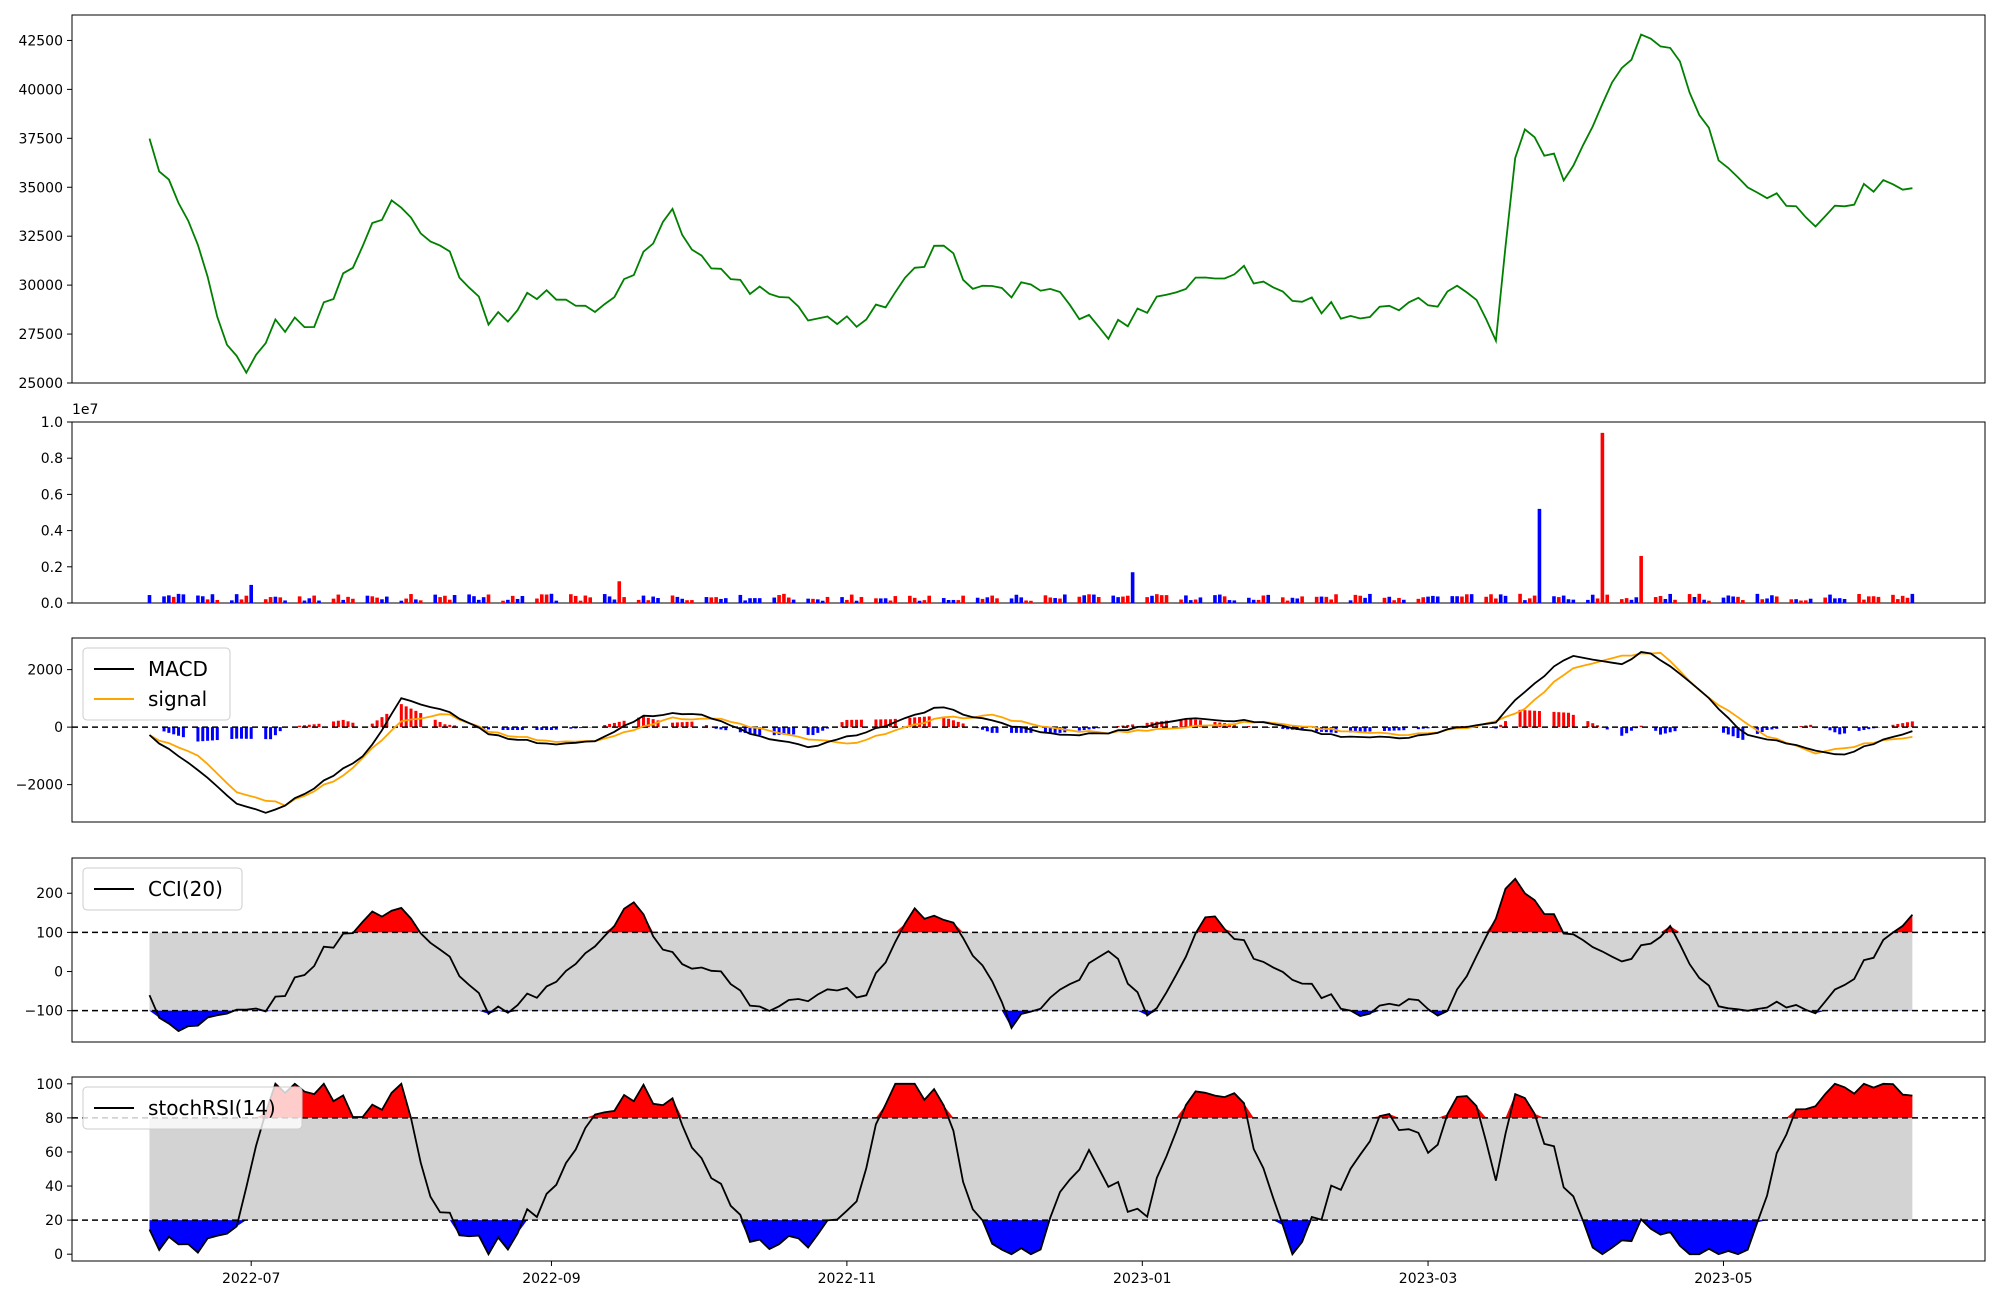 The image size is (2000, 1300). Describe the element at coordinates (40, 286) in the screenshot. I see `price-ytick-label: 30000` at that location.